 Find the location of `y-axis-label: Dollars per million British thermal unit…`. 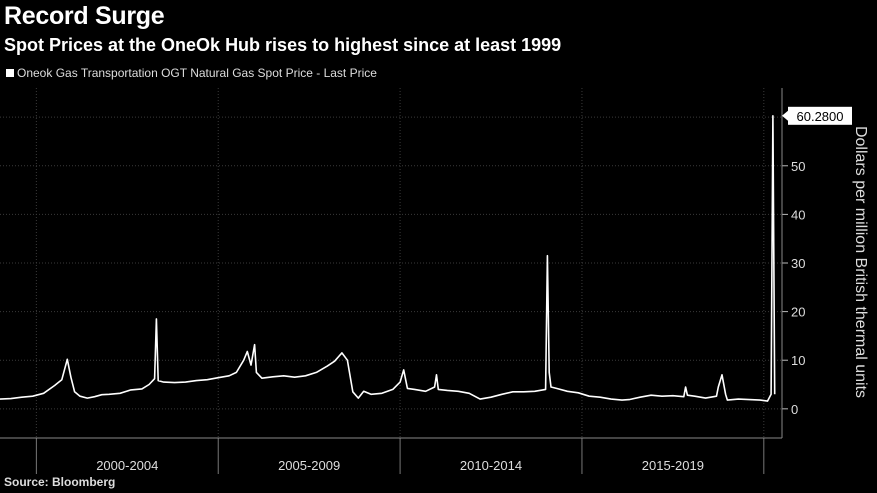

y-axis-label: Dollars per million British thermal unit… is located at coordinates (860, 262).